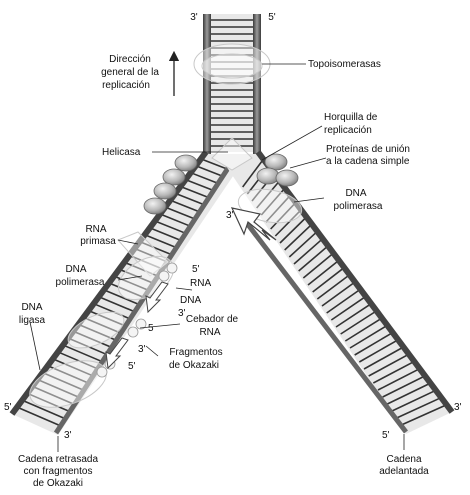  Describe the element at coordinates (172, 268) in the screenshot. I see `primer-bead` at that location.